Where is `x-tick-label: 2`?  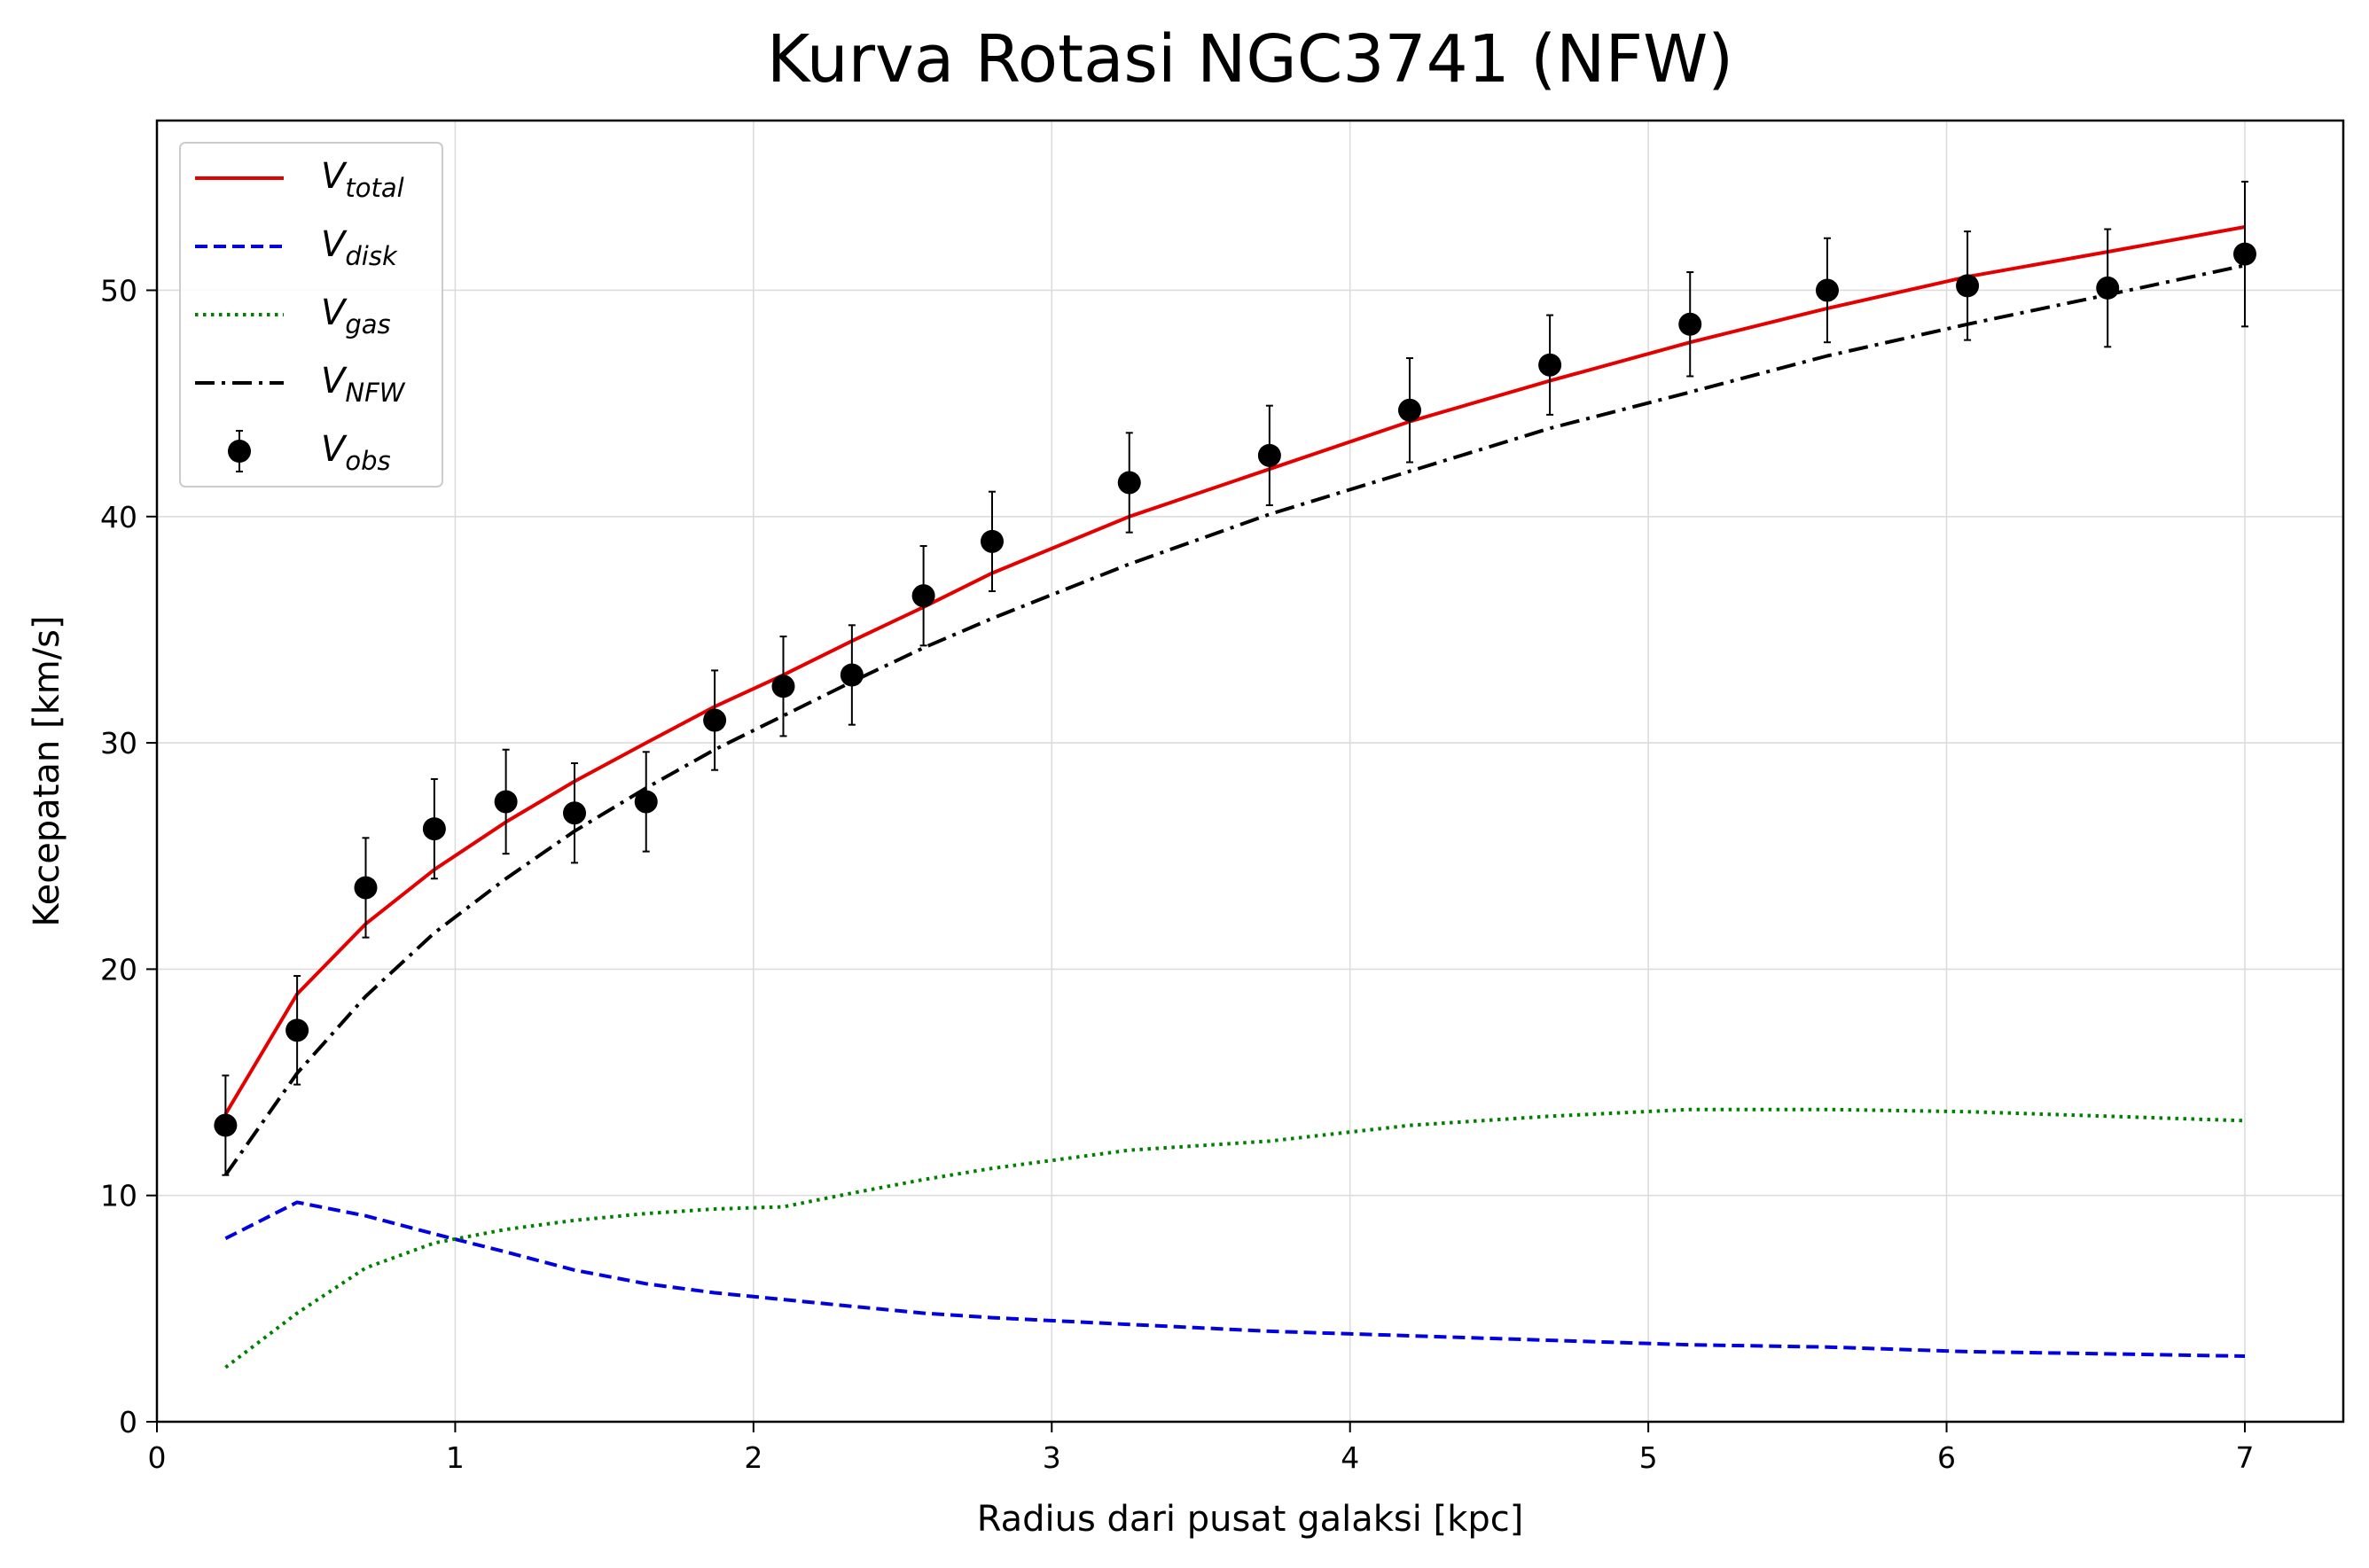
x-tick-label: 2 is located at coordinates (753, 1457).